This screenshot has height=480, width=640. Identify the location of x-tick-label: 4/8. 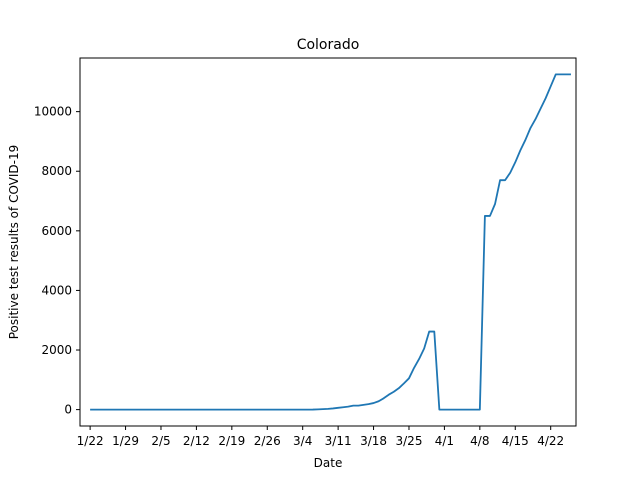
(479, 441).